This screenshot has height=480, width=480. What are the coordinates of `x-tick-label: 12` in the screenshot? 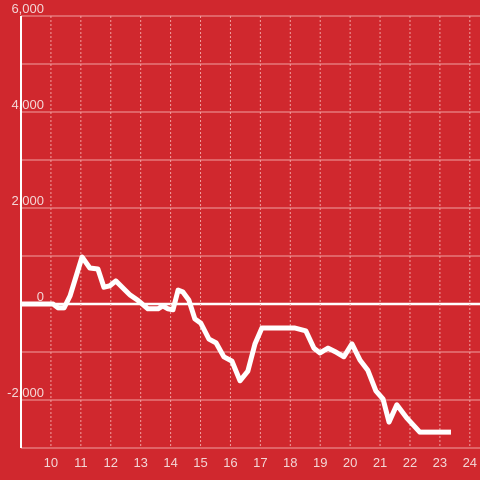 It's located at (111, 462).